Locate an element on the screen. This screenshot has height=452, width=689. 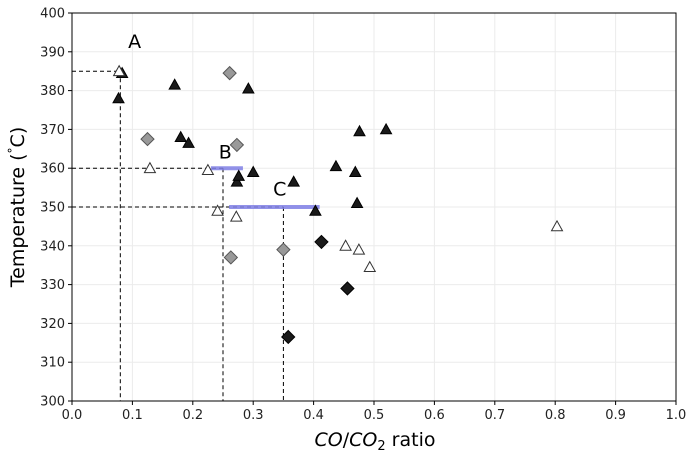
y-tick-label: 390 is located at coordinates (52, 52).